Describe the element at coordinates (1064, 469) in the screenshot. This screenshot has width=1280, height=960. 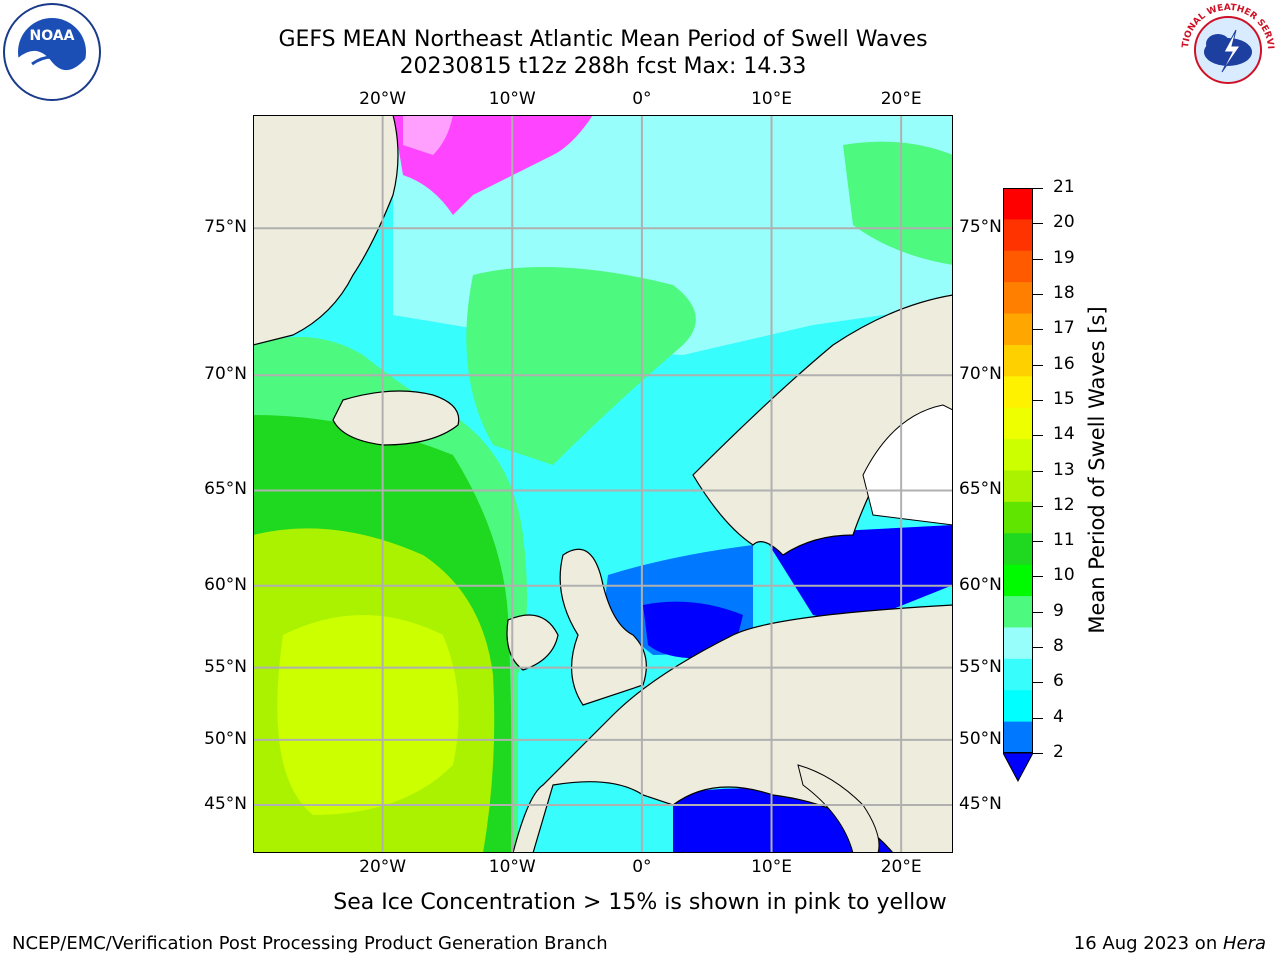
I see `colorbar-tick-label: 13` at that location.